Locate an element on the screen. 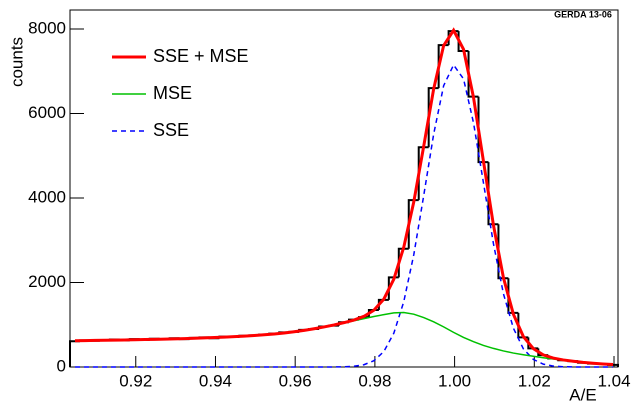 Image resolution: width=635 pixels, height=404 pixels. x-tick-label: 1.00 is located at coordinates (454, 380).